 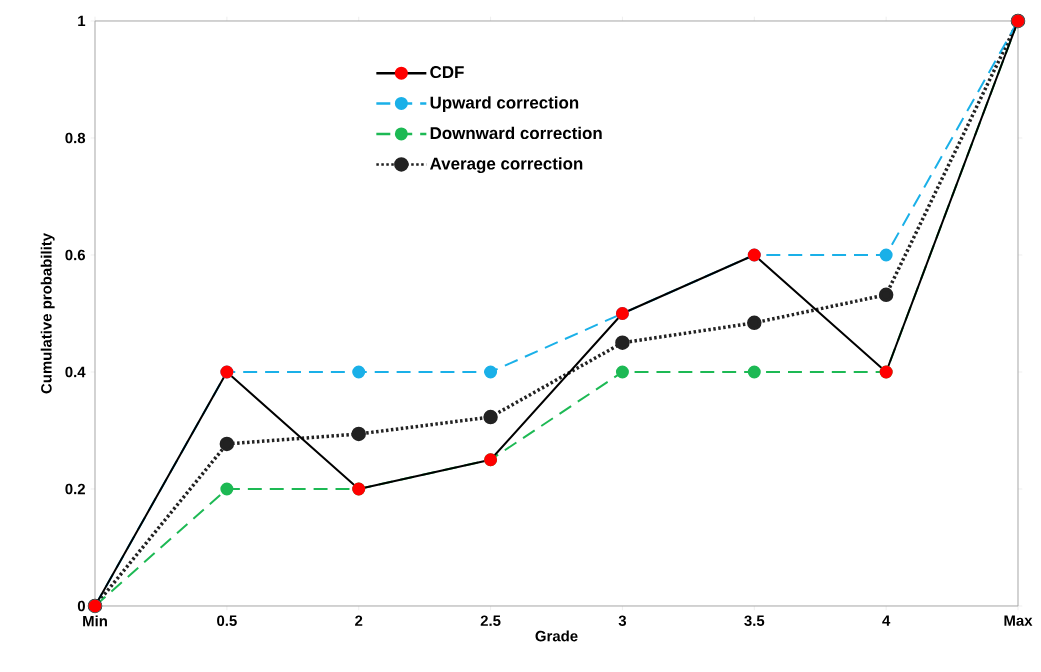 I want to click on x-tick-label: Min, so click(x=95, y=621).